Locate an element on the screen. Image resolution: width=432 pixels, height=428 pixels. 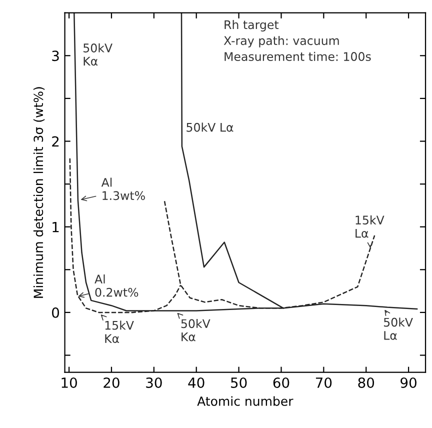
annotation: Al 0.2wt% is located at coordinates (116, 285).